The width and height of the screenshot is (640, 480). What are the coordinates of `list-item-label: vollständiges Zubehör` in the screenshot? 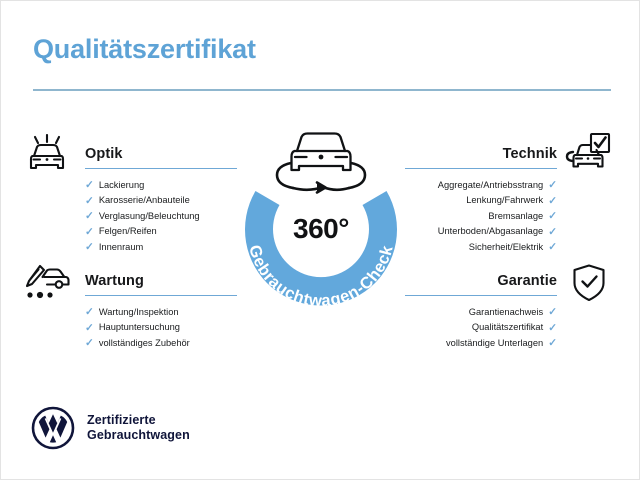 It's located at (144, 342).